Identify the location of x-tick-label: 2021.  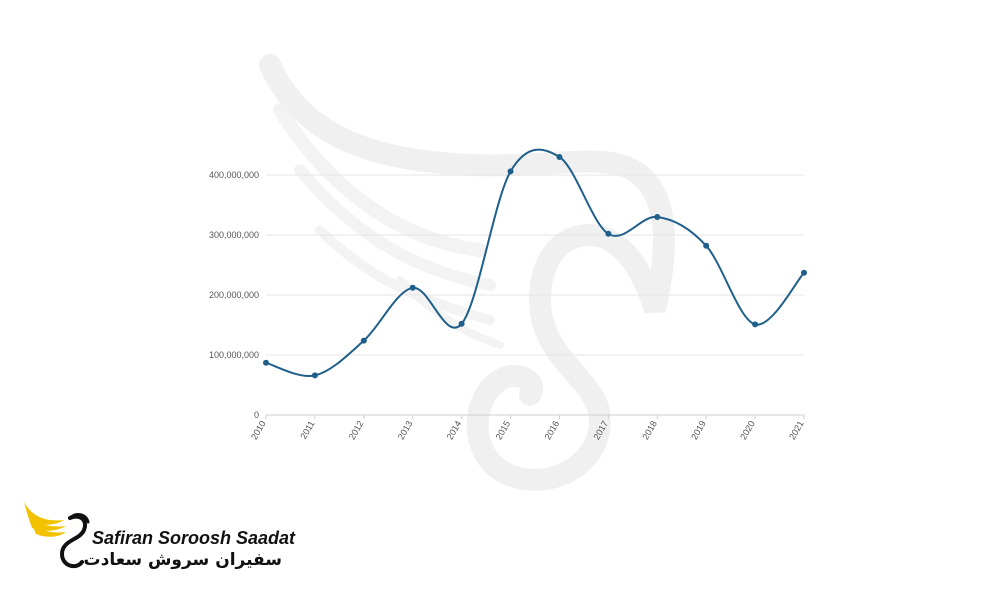
(796, 430).